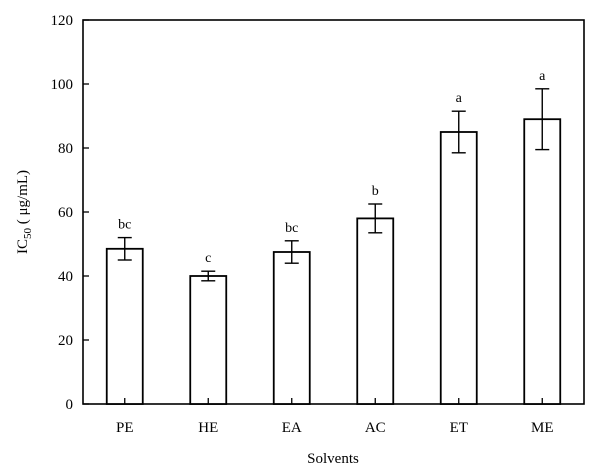 The height and width of the screenshot is (469, 595). I want to click on y-tick-label: 120, so click(62, 21).